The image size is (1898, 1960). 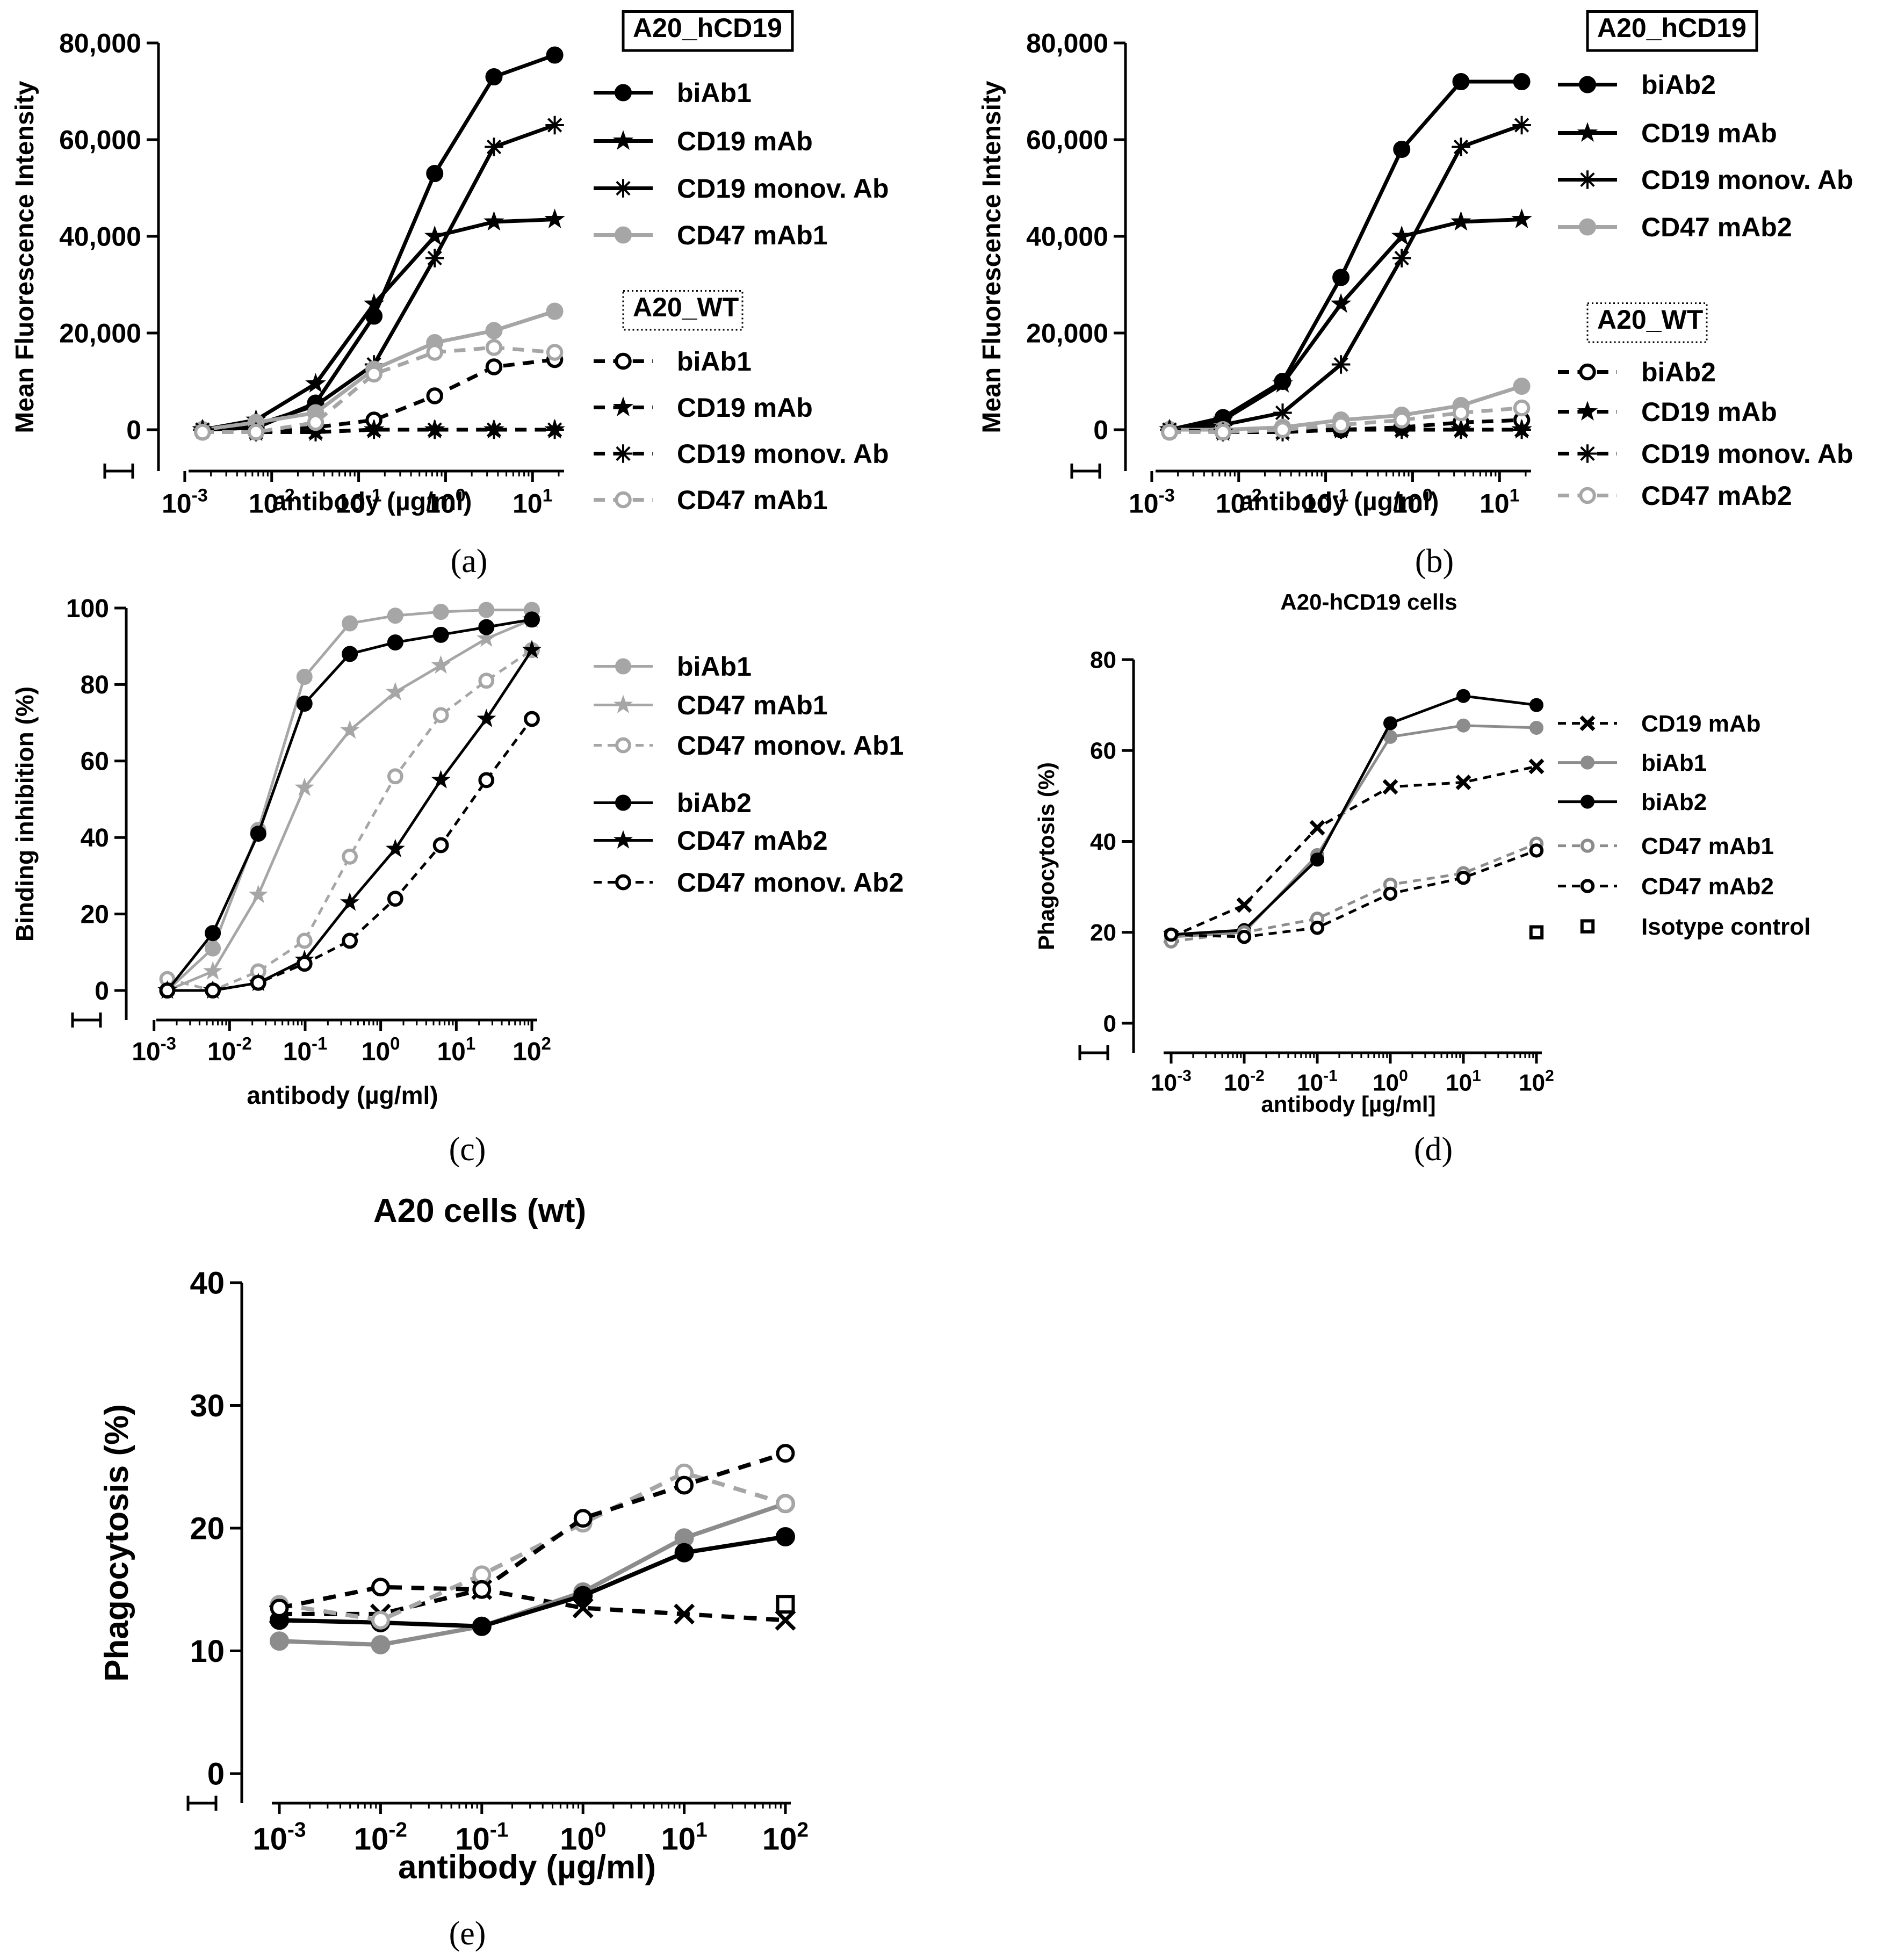 What do you see at coordinates (992, 257) in the screenshot?
I see `y-axis-label: Mean Fluorescence Intensity` at bounding box center [992, 257].